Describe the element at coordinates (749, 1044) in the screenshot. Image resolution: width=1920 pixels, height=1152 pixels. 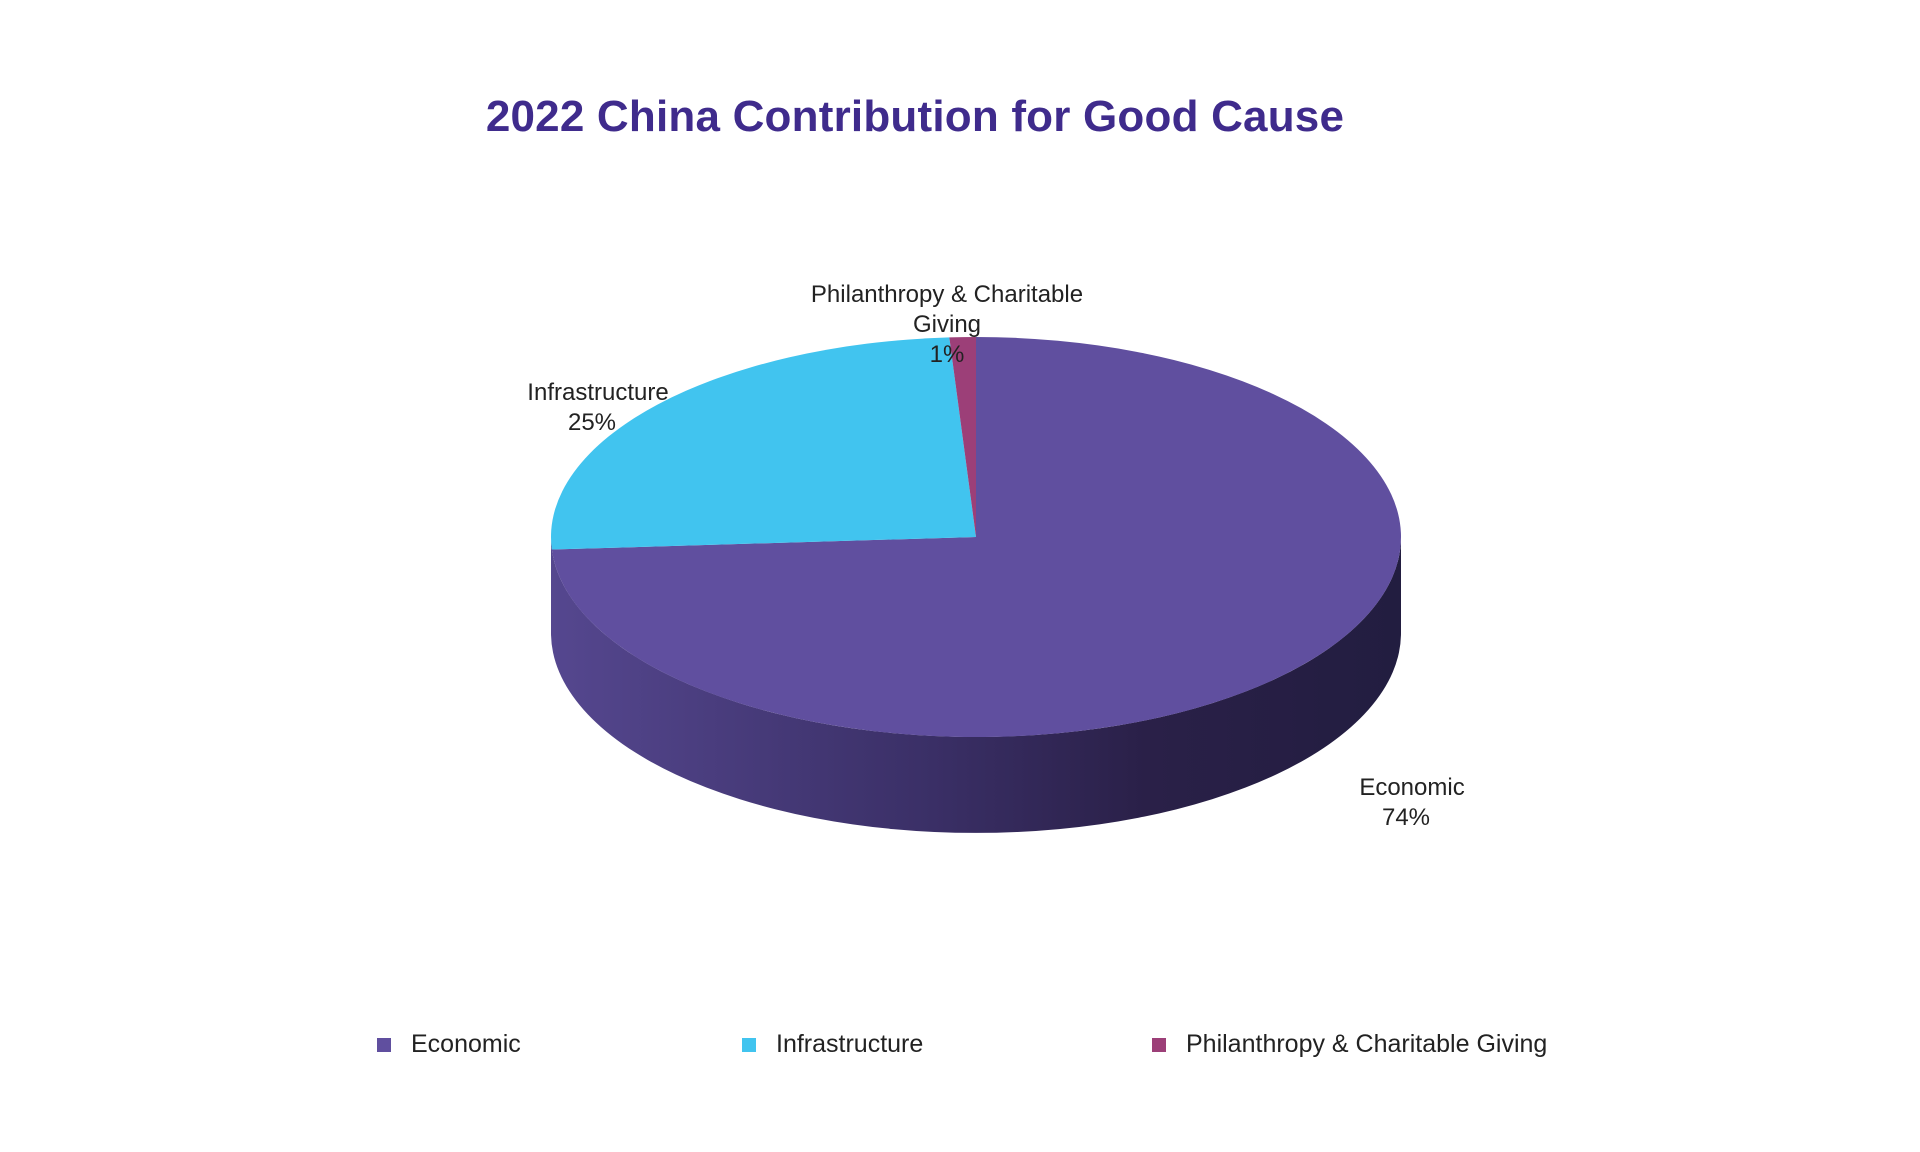
I see `legend-swatch-infrastructure` at that location.